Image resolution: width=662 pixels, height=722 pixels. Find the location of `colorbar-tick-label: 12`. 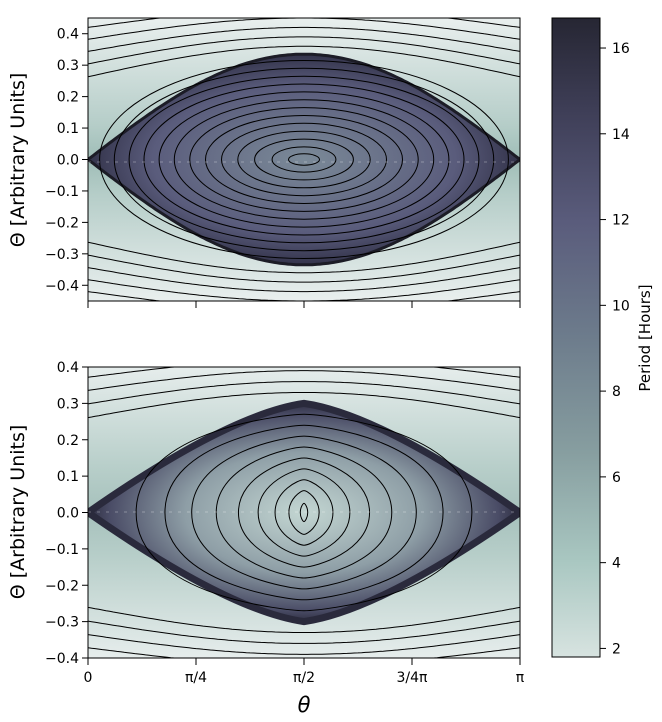

colorbar-tick-label: 12 is located at coordinates (621, 221).